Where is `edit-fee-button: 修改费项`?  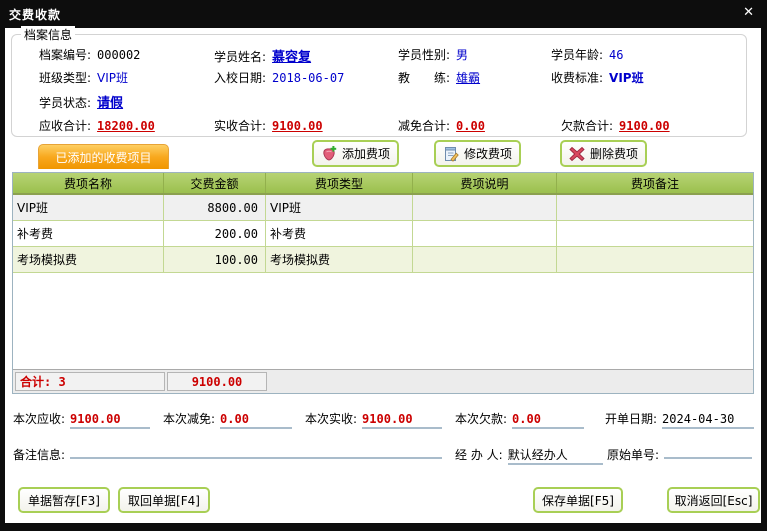 edit-fee-button: 修改费项 is located at coordinates (477, 153).